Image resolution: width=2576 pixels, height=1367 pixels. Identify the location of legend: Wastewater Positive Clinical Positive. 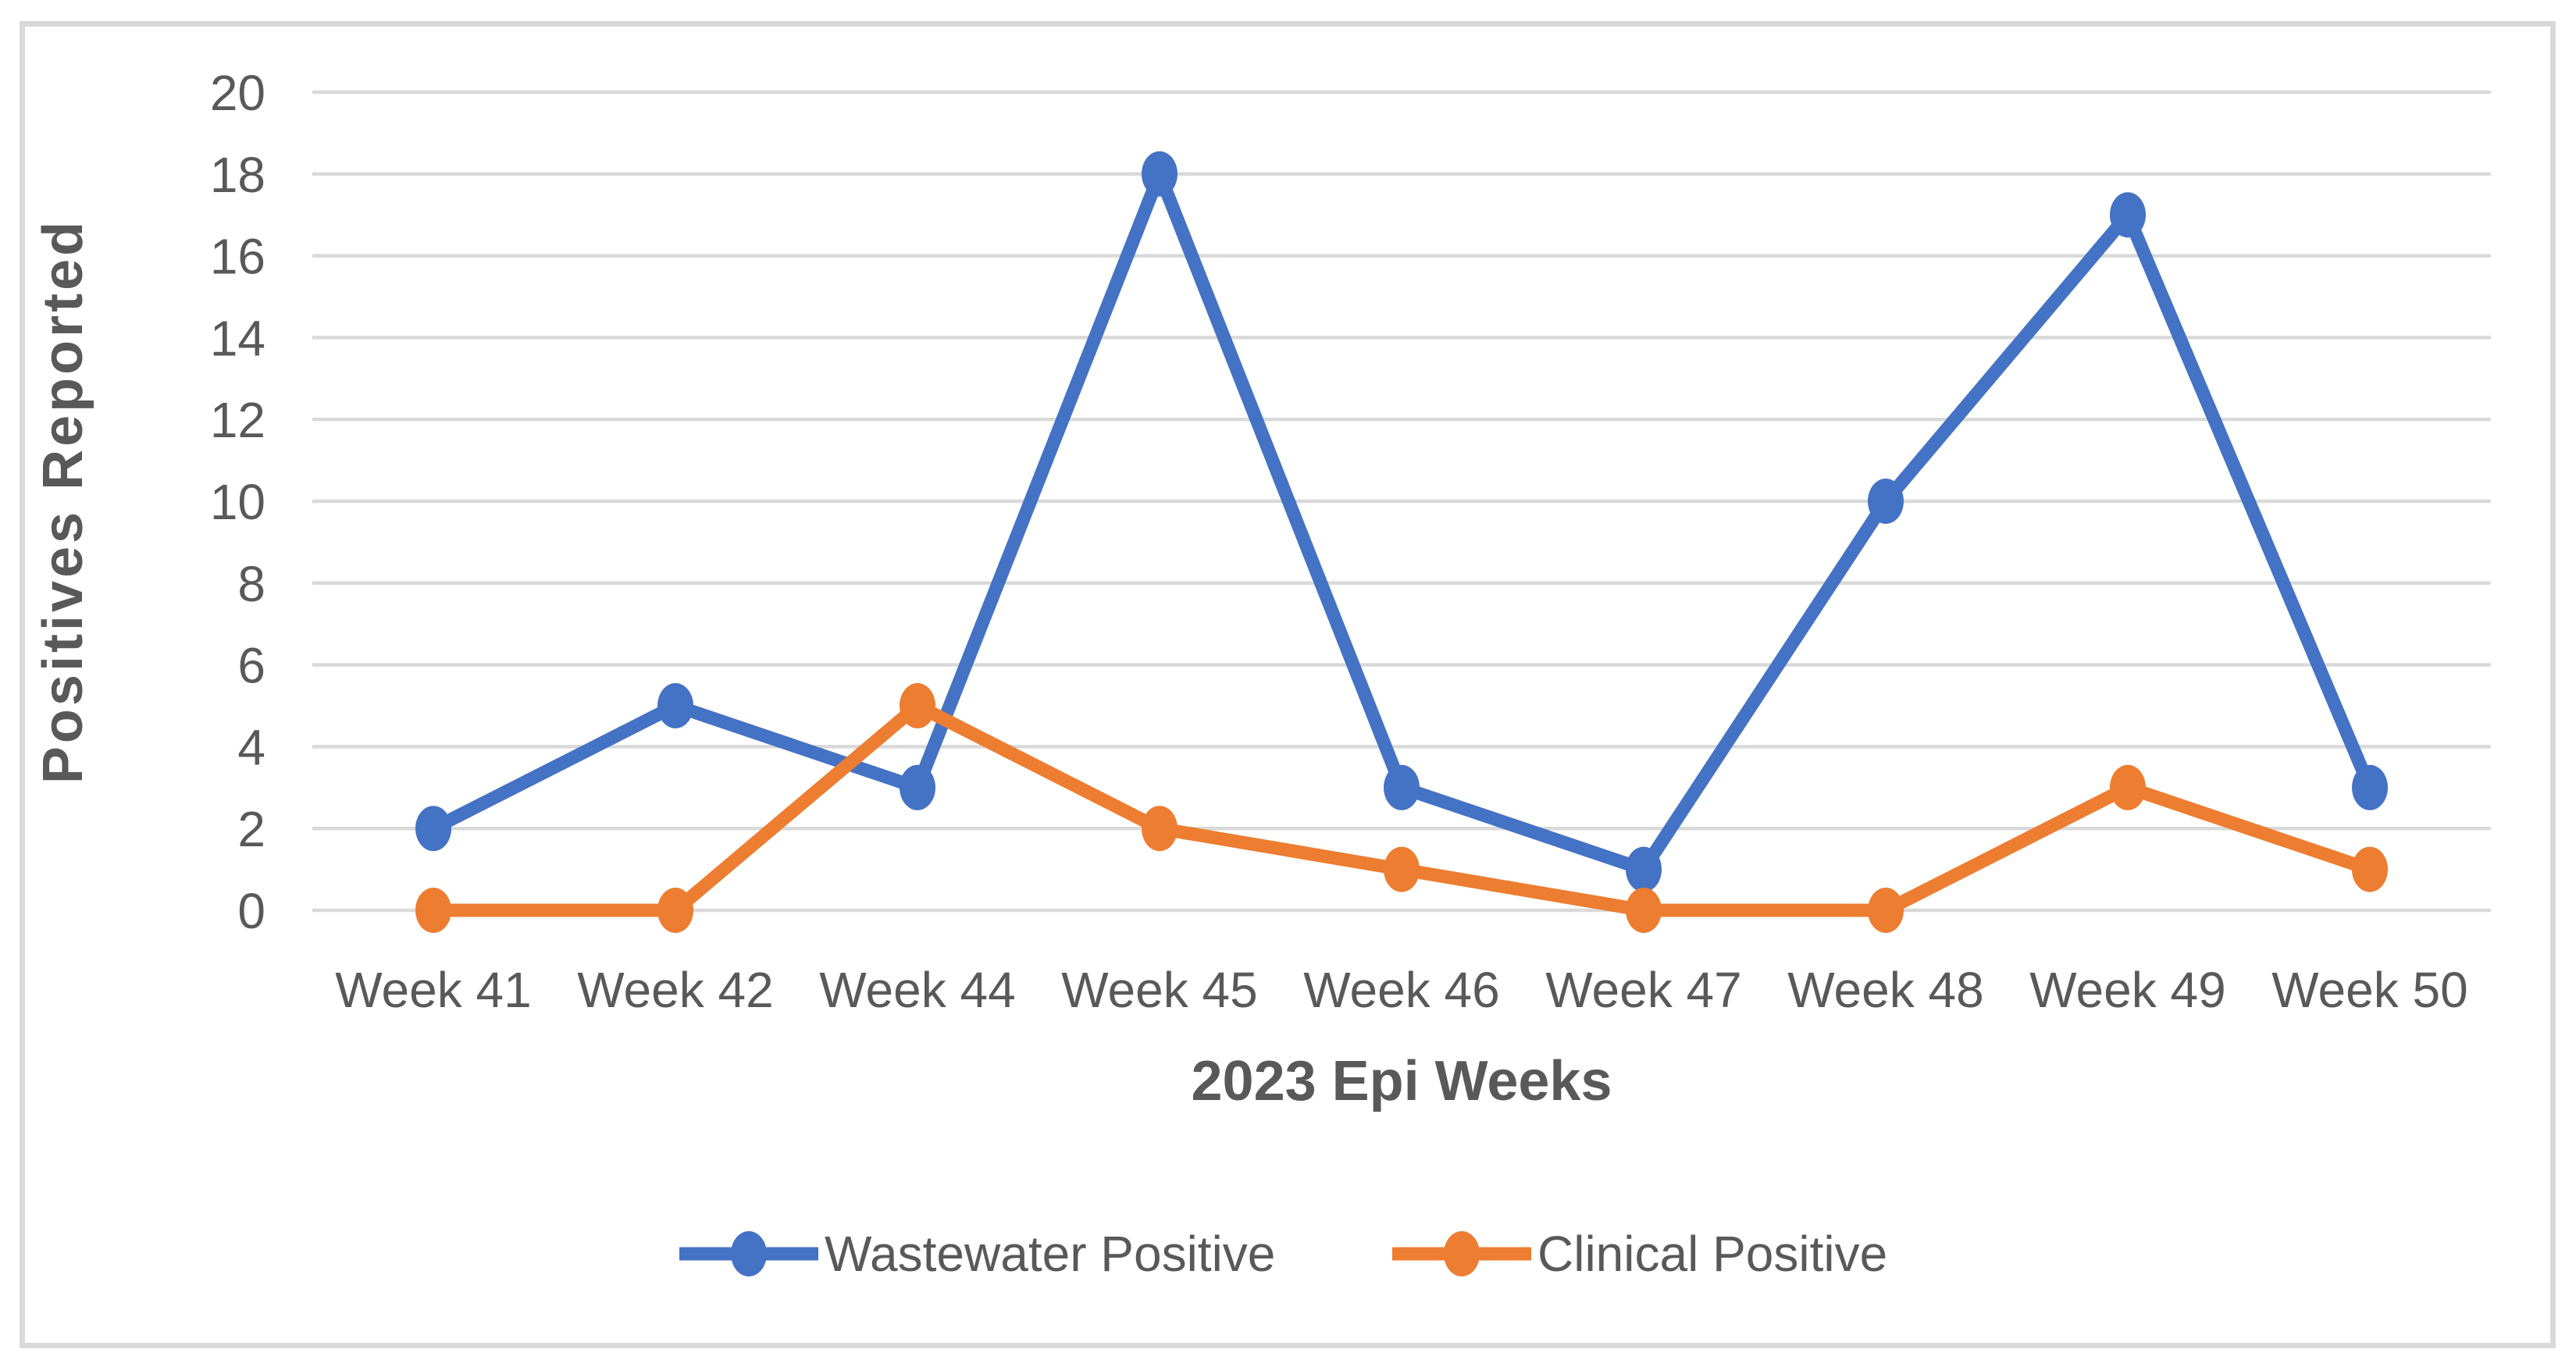
(1283, 1254).